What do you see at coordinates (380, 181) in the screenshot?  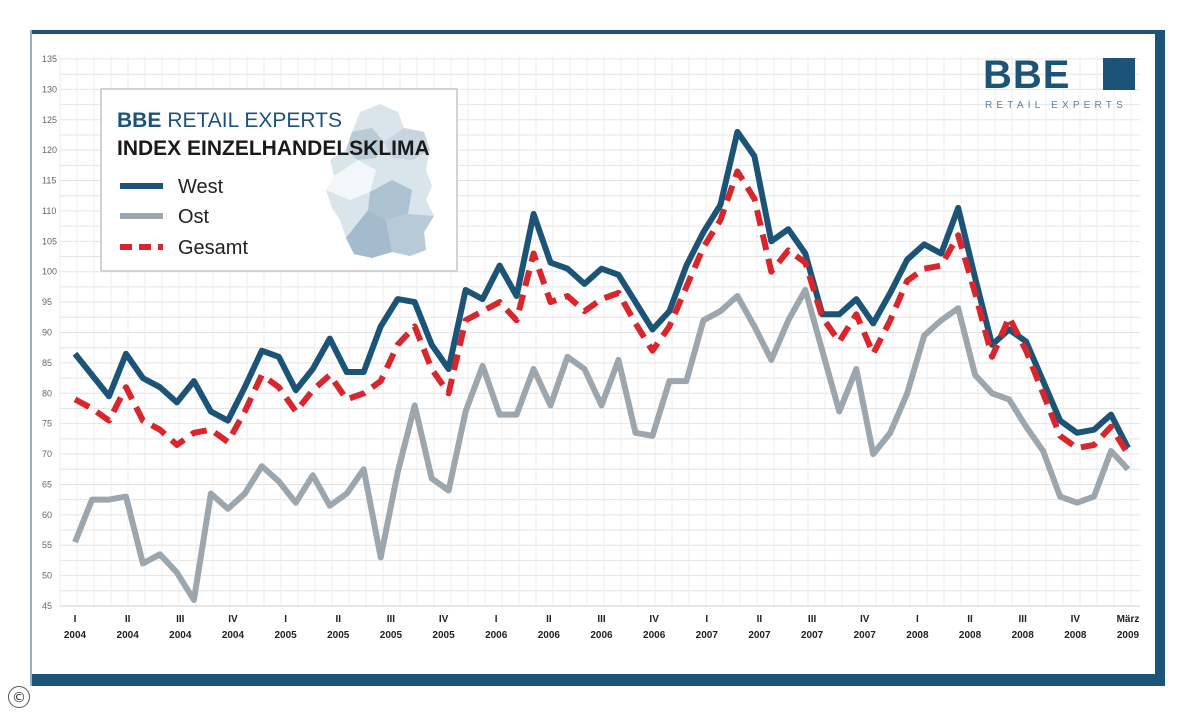 I see `germany-map-icon` at bounding box center [380, 181].